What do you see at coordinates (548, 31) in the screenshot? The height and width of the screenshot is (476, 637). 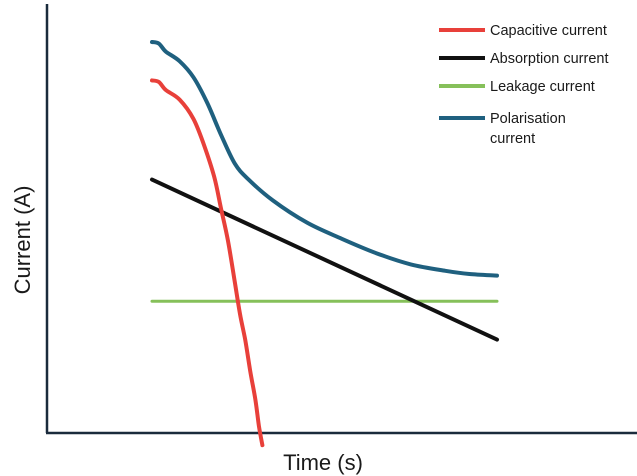 I see `legend-label-capacitive-current: Capacitive current` at bounding box center [548, 31].